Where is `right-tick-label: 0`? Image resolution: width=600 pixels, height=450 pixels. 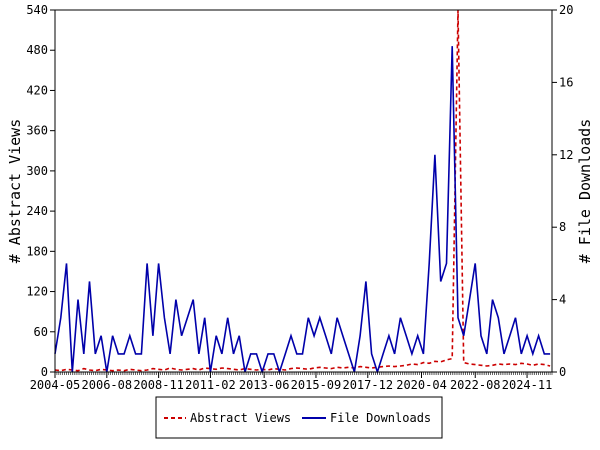
right-tick-label: 0 is located at coordinates (562, 372).